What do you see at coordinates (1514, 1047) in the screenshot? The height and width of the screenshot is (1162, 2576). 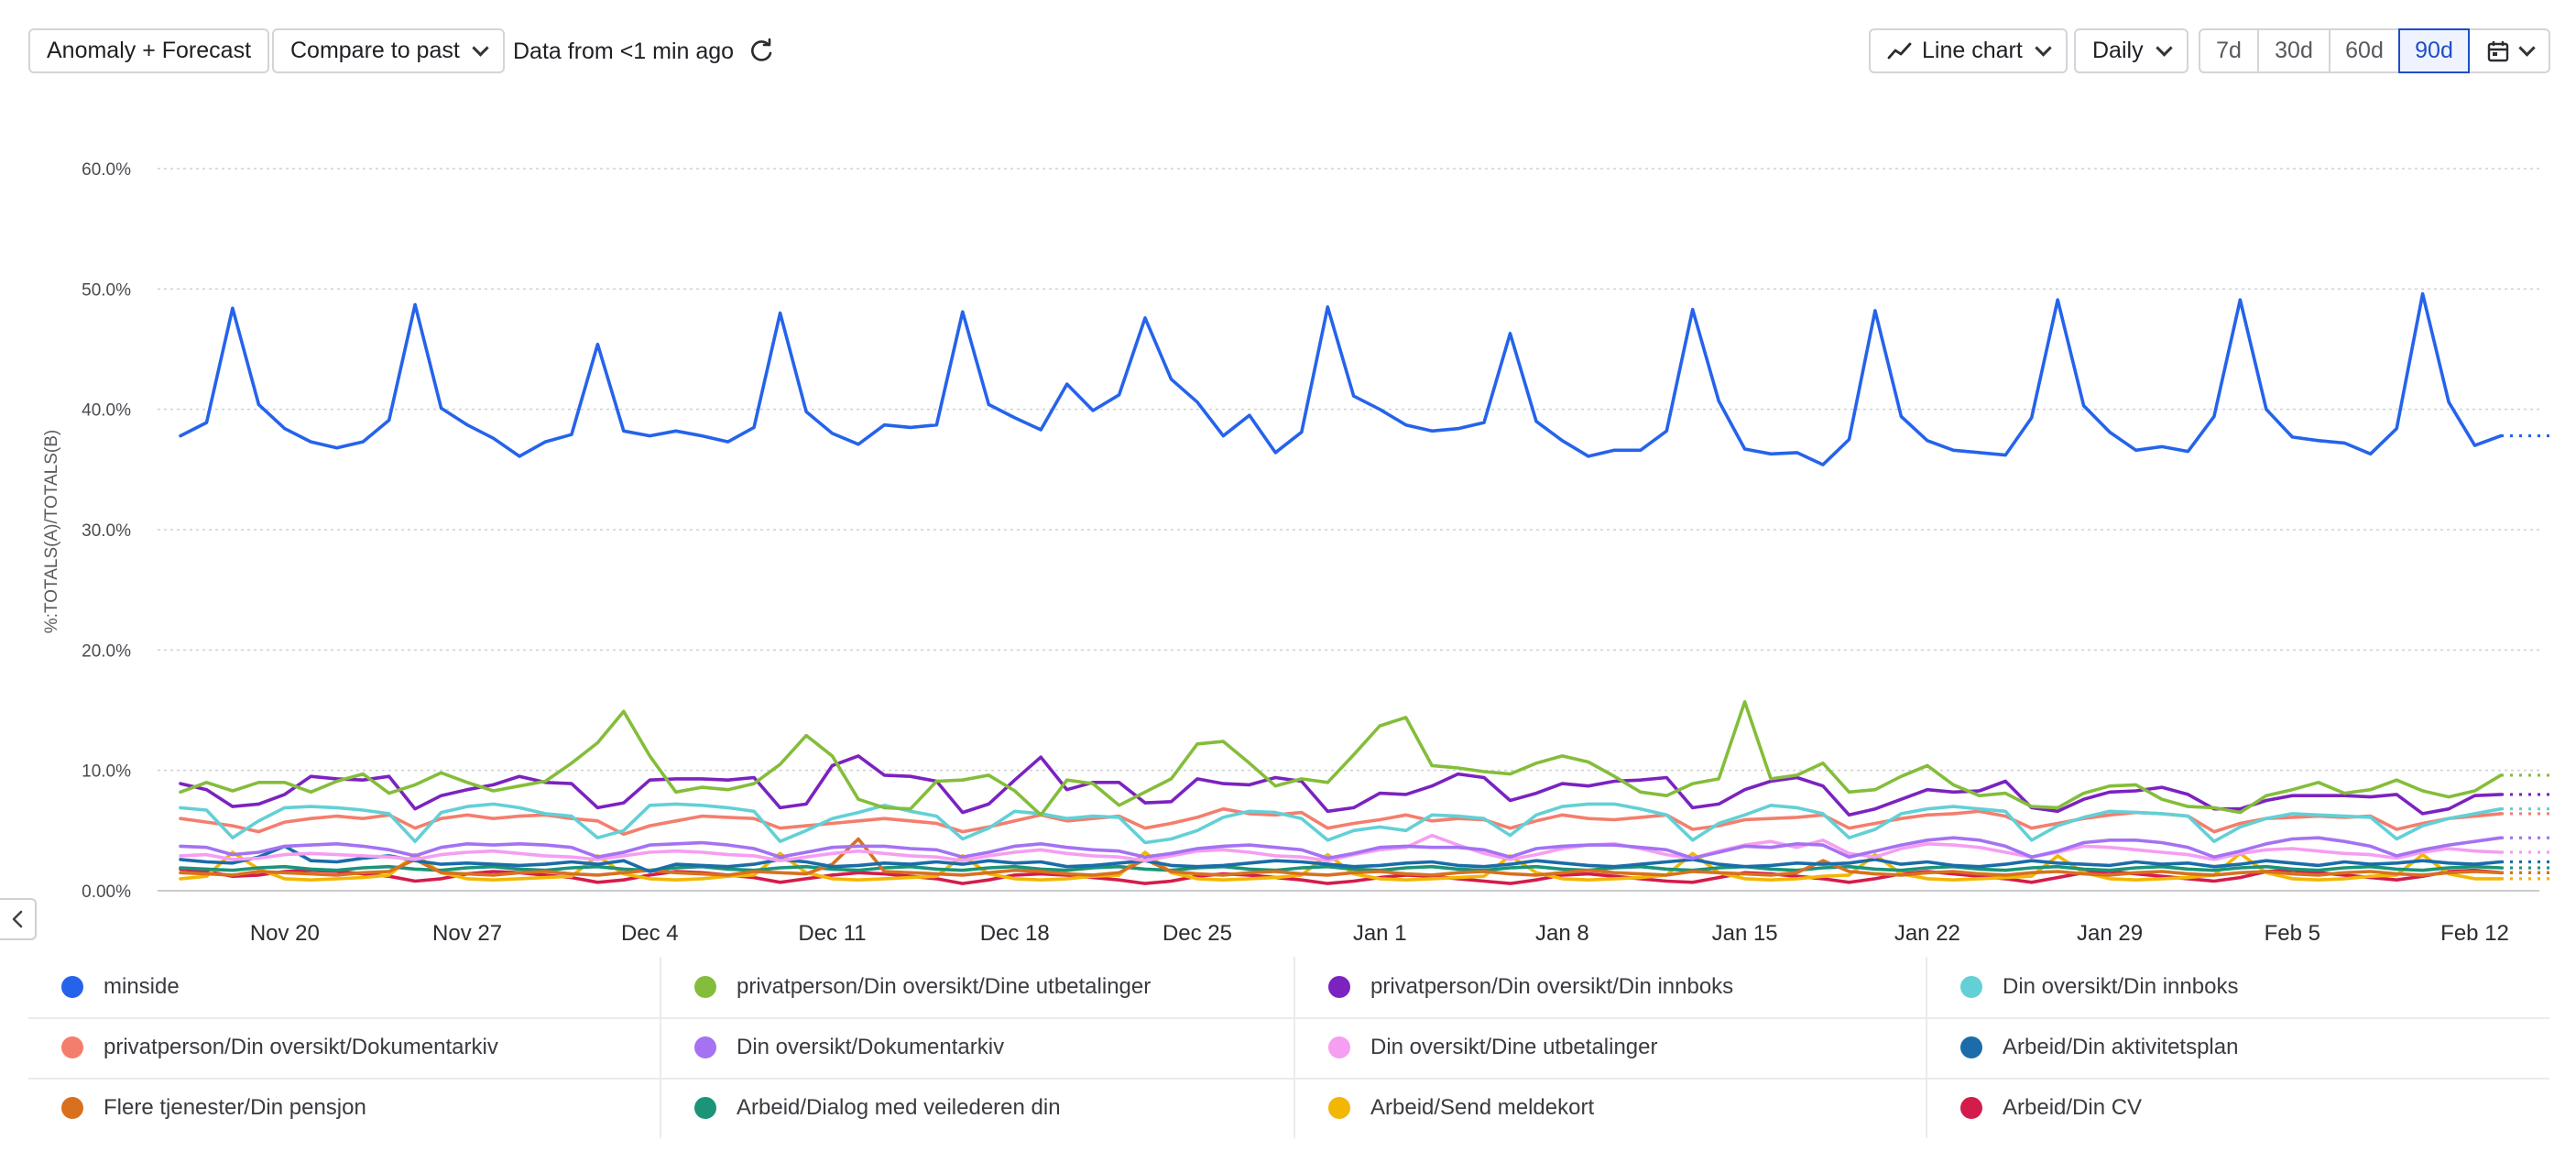 I see `legend-label: Din oversikt/Dine utbetalinger` at bounding box center [1514, 1047].